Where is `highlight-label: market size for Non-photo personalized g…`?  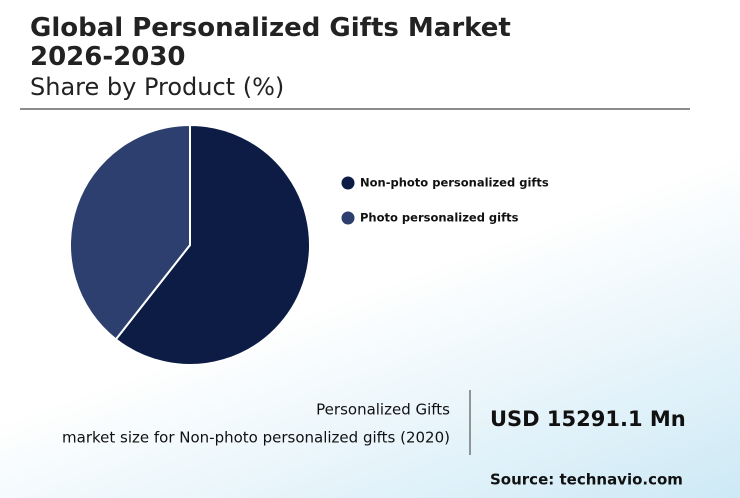 highlight-label: market size for Non-photo personalized g… is located at coordinates (256, 438).